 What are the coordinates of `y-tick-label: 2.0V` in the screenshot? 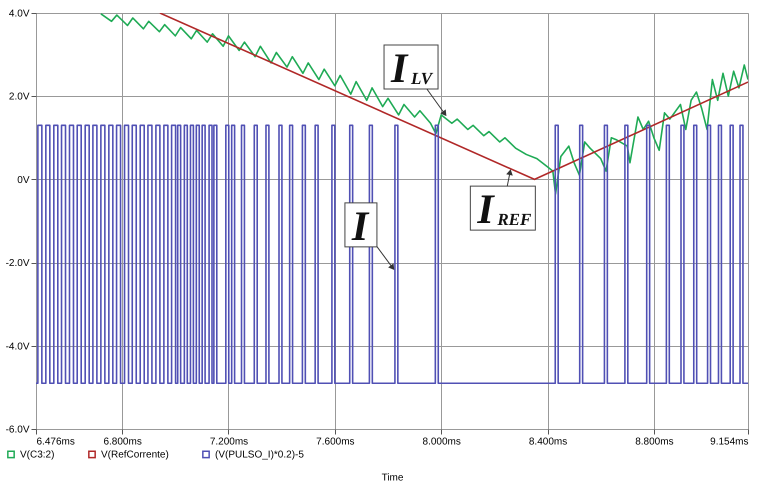 It's located at (19, 97).